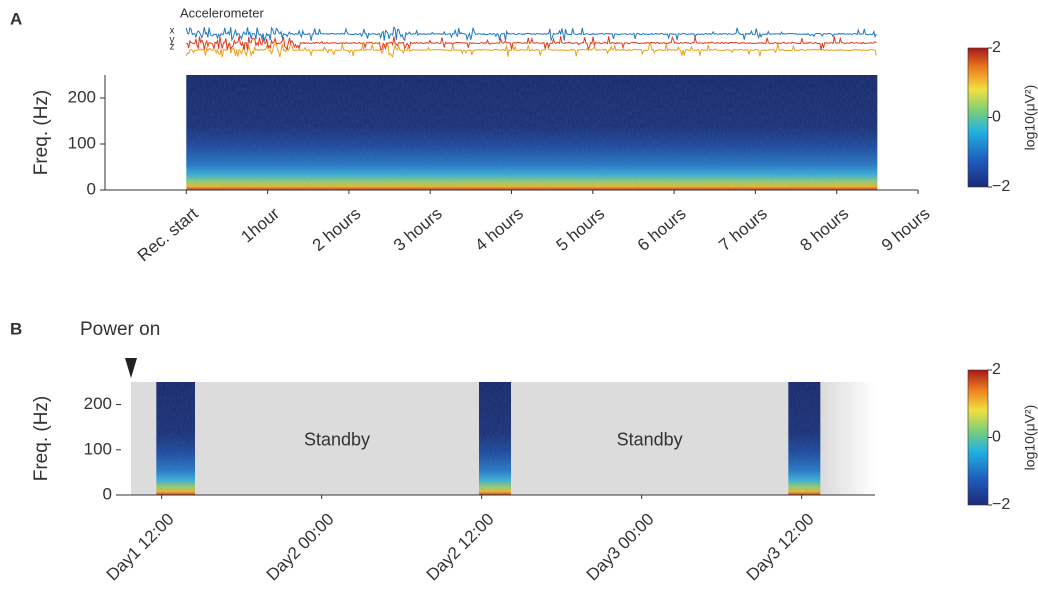 This screenshot has height=597, width=1038. I want to click on panel-label: B, so click(16, 328).